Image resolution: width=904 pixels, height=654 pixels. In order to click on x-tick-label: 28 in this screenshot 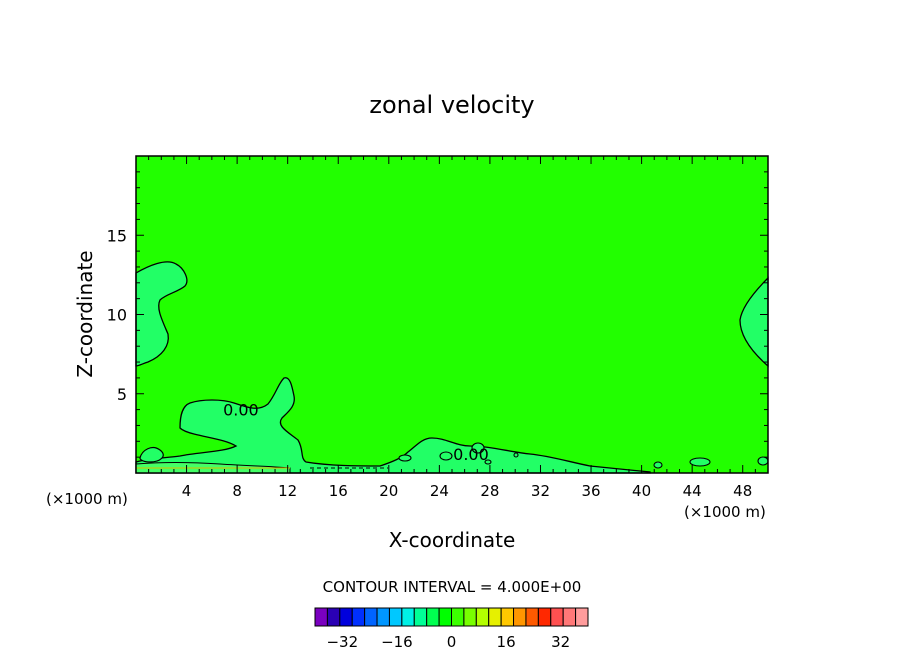, I will do `click(489, 491)`.